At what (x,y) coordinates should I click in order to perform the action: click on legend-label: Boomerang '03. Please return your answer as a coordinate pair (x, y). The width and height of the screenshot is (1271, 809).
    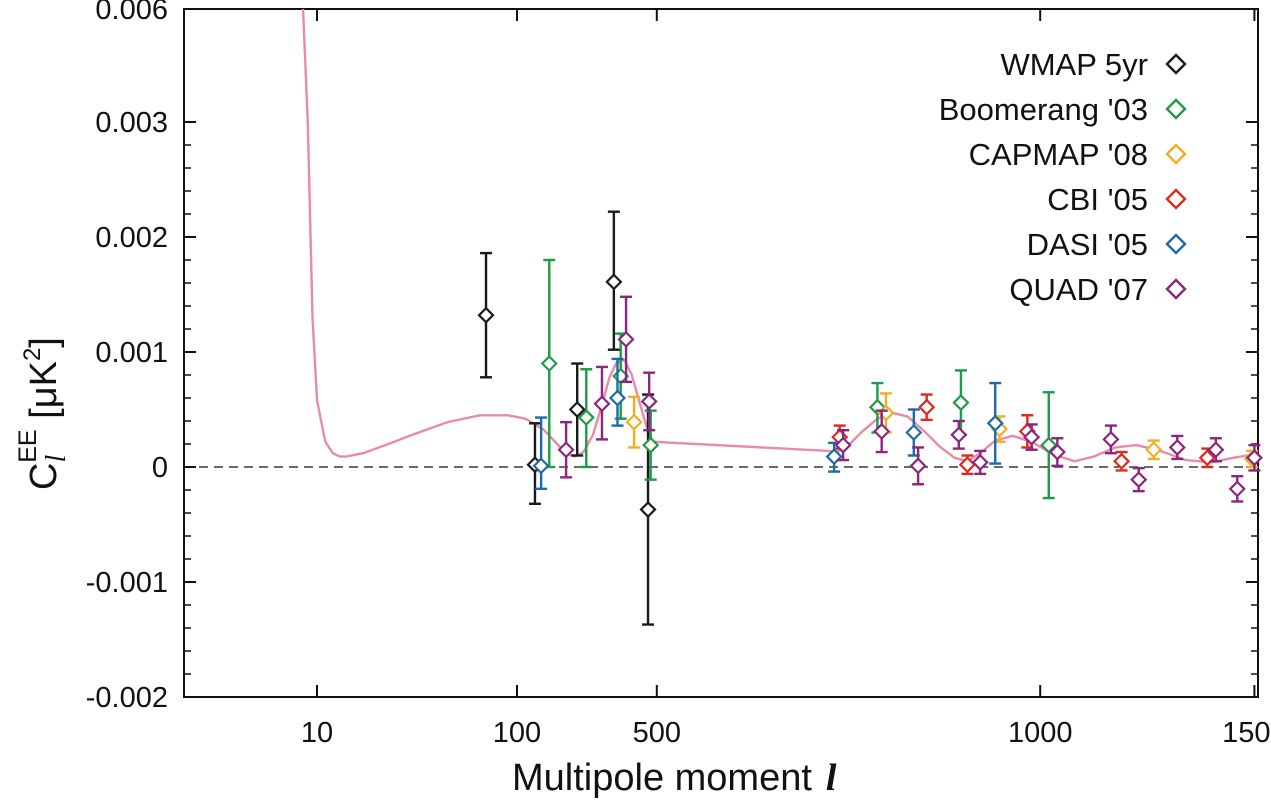
    Looking at the image, I should click on (1043, 109).